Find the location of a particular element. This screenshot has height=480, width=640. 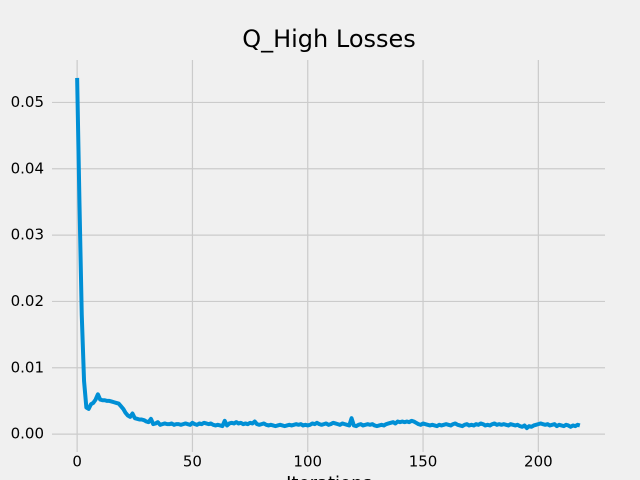

chart-title: Q_High Losses is located at coordinates (329, 39).